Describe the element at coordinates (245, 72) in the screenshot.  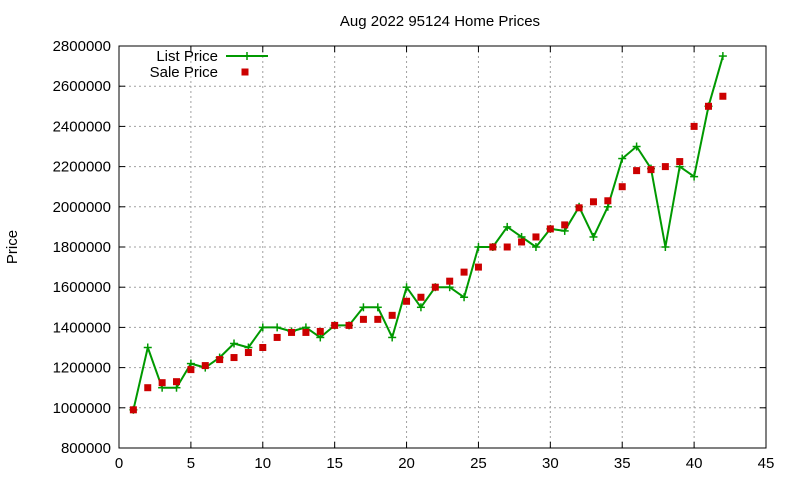
I see `legend-marker-sale-price` at that location.